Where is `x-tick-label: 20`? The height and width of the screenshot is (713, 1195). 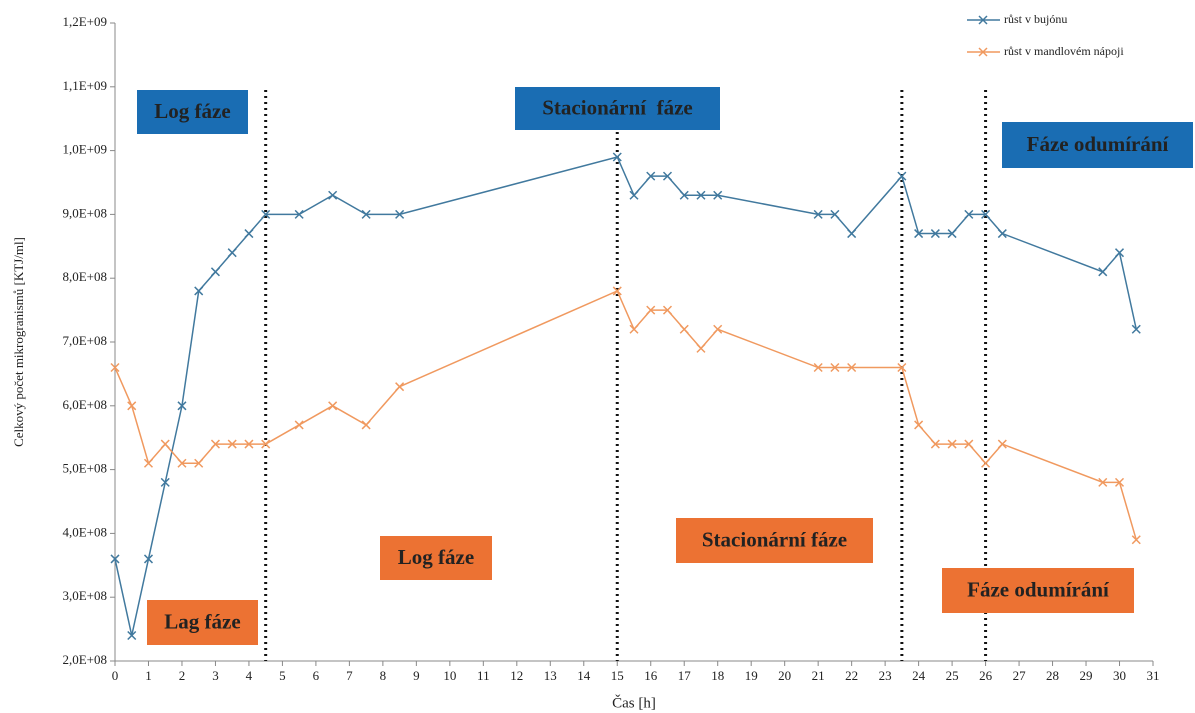
x-tick-label: 20 is located at coordinates (784, 675).